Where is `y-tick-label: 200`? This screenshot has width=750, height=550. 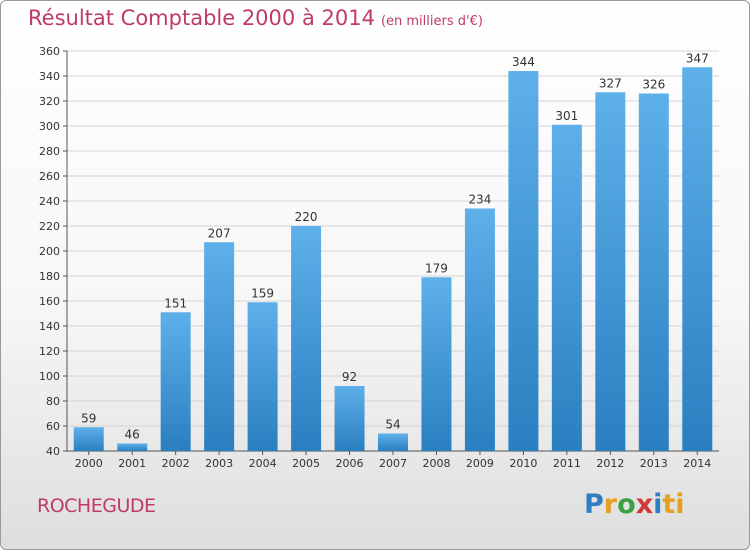
y-tick-label: 200 is located at coordinates (49, 251).